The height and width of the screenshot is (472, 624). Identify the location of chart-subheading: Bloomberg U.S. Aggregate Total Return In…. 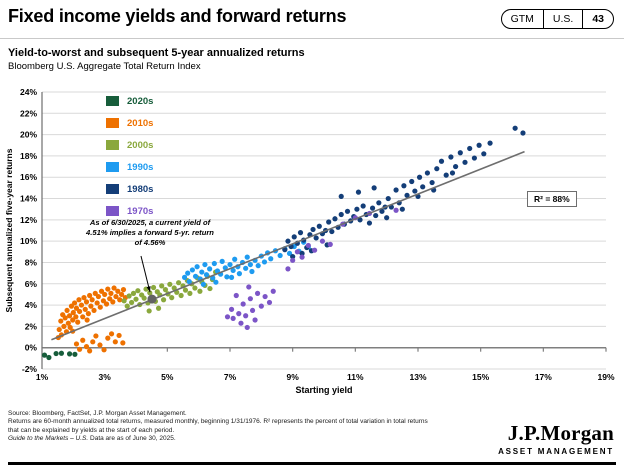
(104, 66).